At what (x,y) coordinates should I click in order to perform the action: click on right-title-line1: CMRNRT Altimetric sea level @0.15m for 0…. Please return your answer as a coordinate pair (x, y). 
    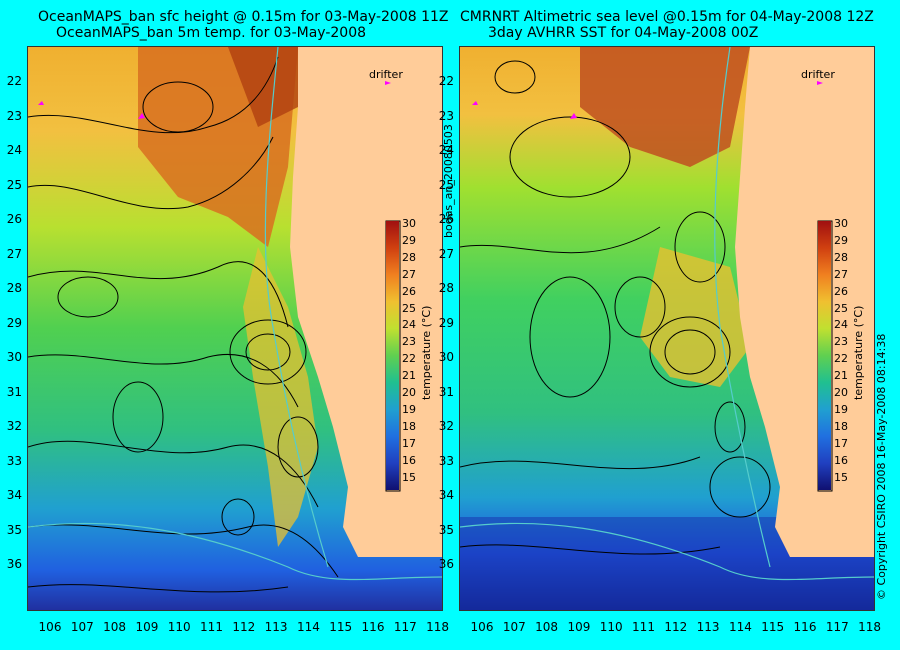
    Looking at the image, I should click on (667, 17).